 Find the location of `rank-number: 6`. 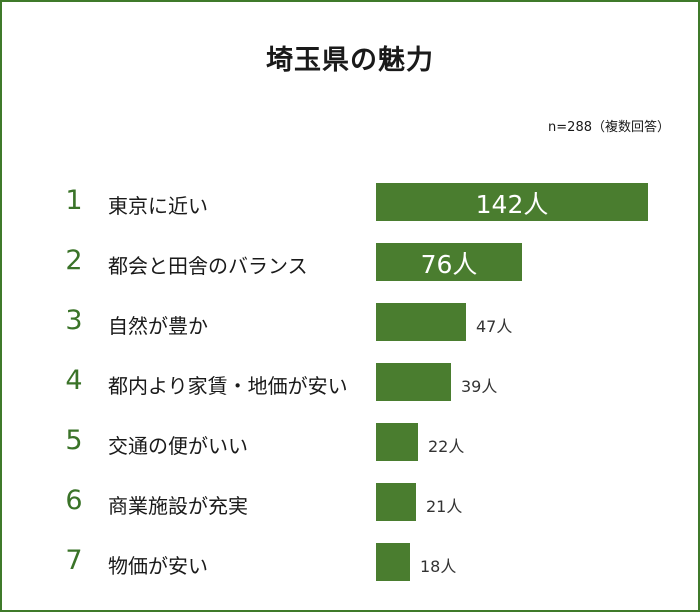

rank-number: 6 is located at coordinates (74, 500).